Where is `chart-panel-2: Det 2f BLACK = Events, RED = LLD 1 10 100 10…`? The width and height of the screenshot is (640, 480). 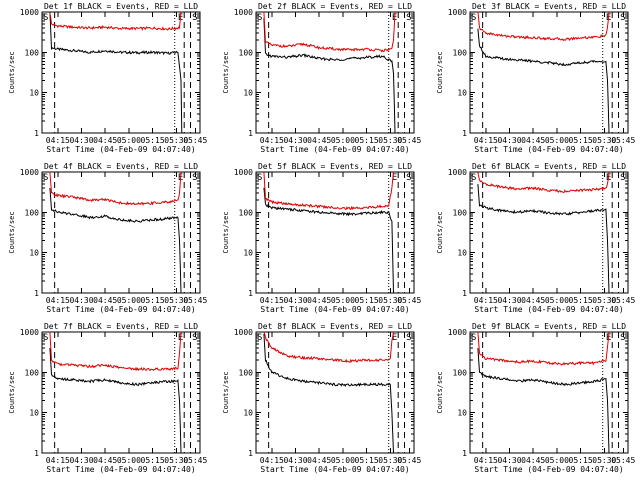
chart-panel-2: Det 2f BLACK = Events, RED = LLD 1 10 100 10… is located at coordinates (321, 78).